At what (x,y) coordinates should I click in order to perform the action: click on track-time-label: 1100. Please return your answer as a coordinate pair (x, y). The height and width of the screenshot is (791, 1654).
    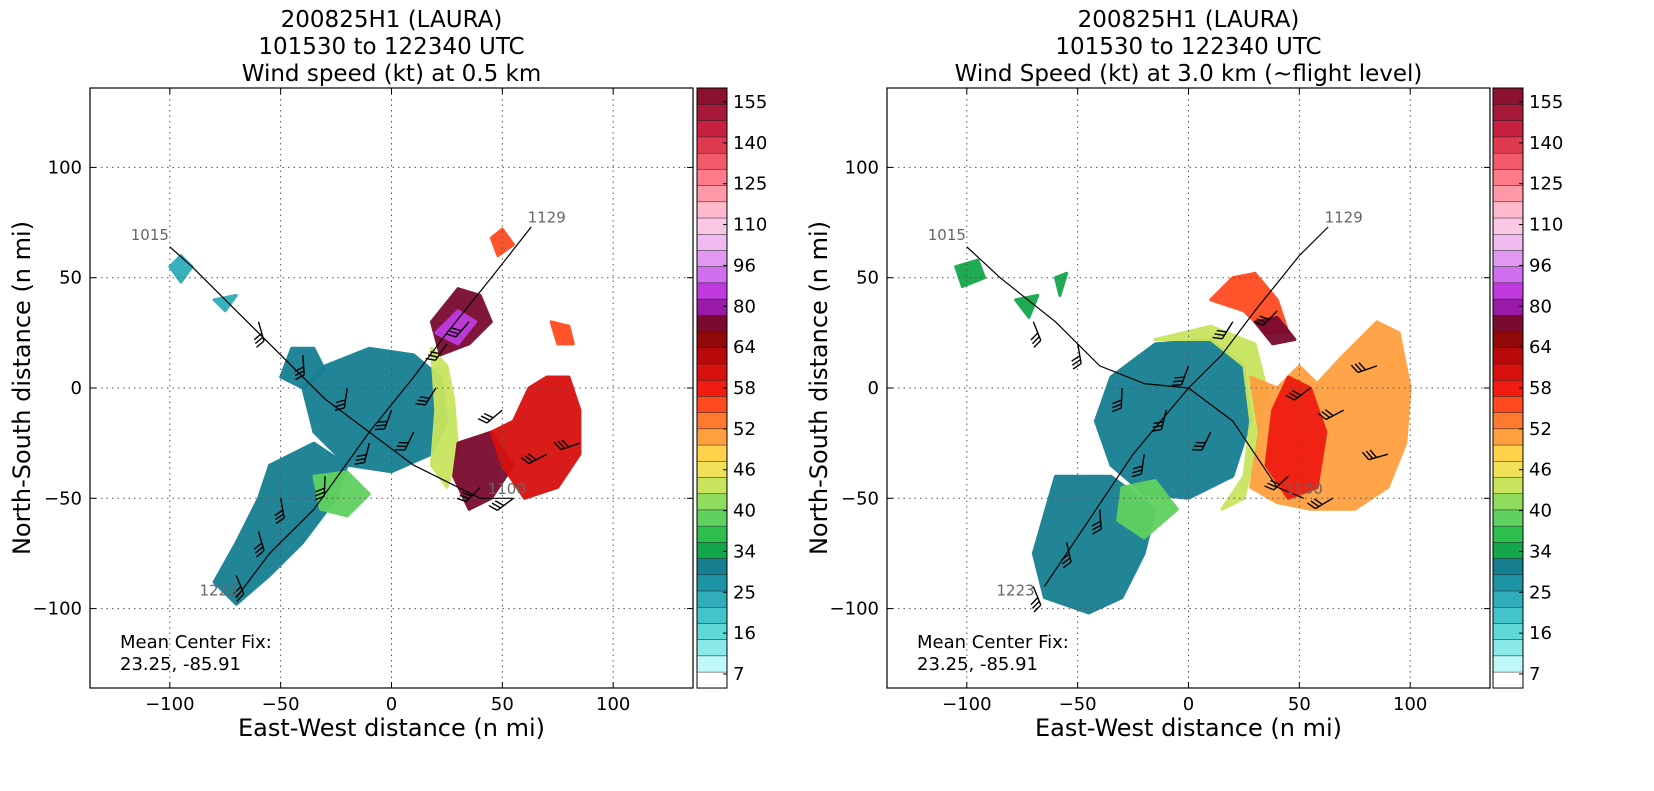
    Looking at the image, I should click on (1304, 489).